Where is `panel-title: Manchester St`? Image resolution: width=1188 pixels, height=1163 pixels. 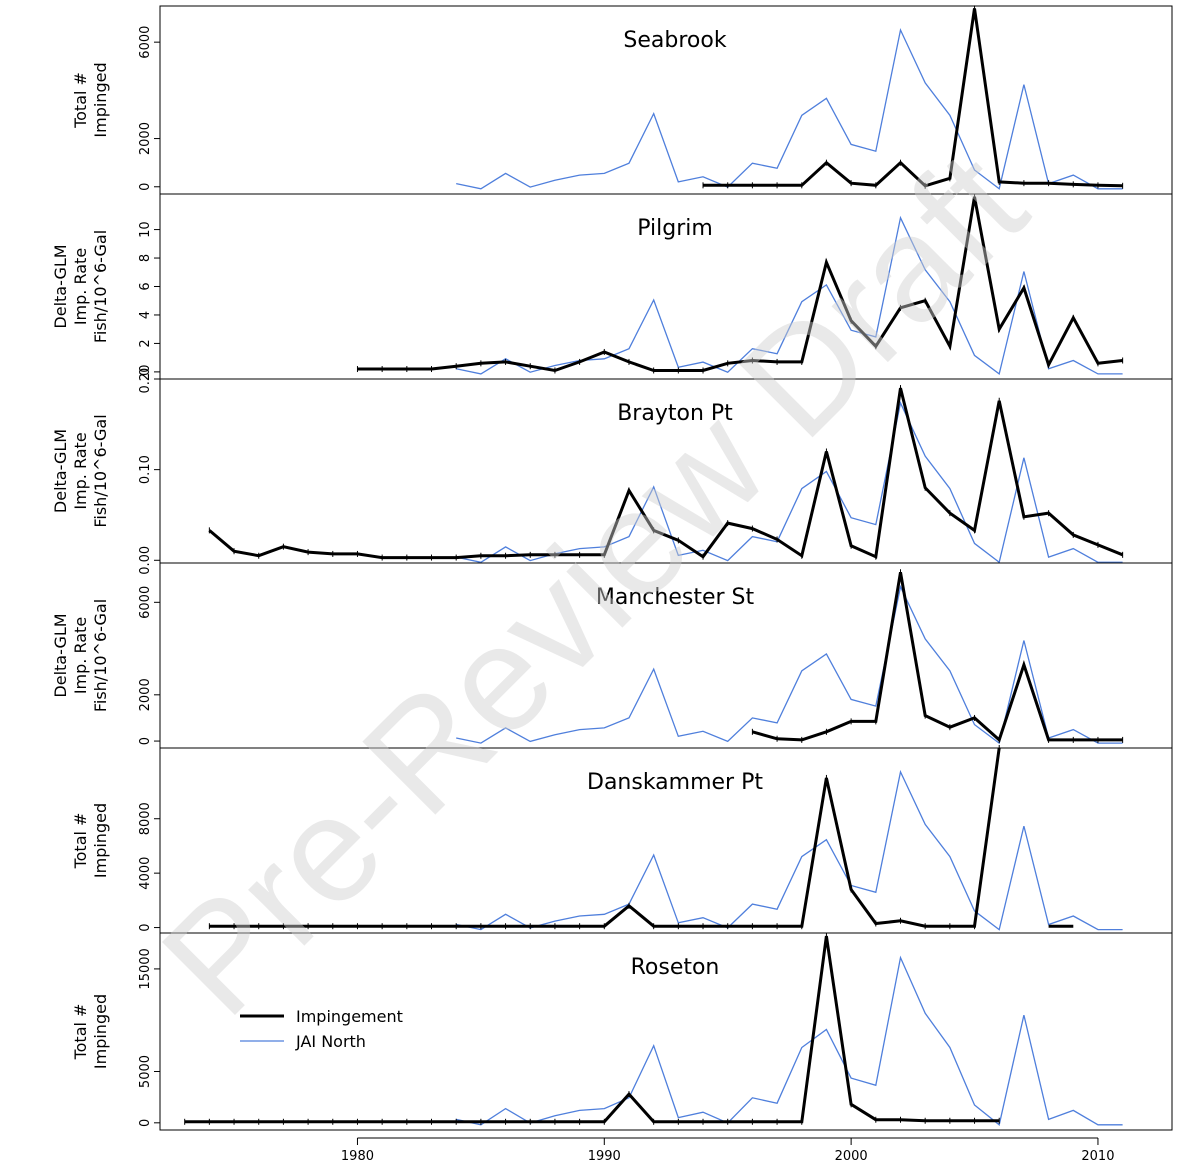 panel-title: Manchester St is located at coordinates (675, 597).